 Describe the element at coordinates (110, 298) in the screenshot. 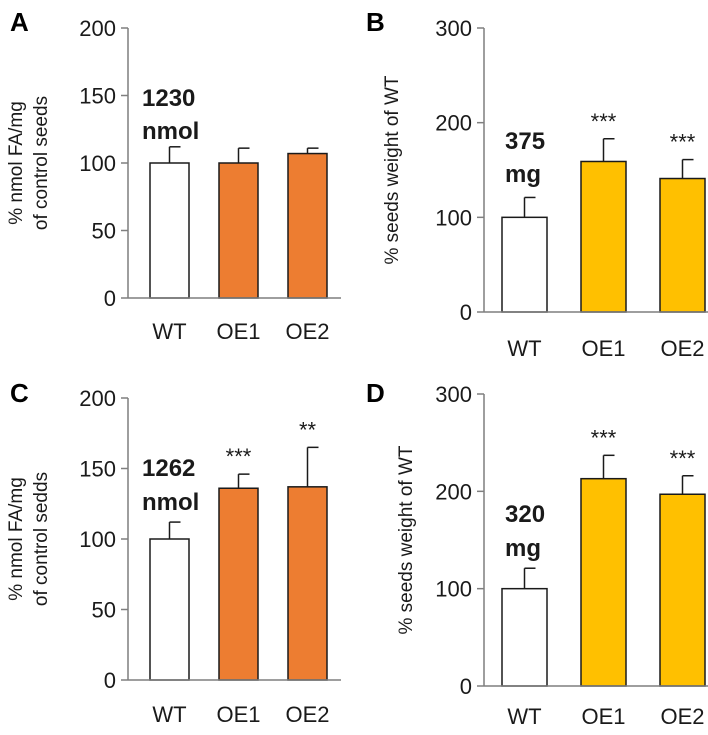

I see `y-tick-label-a-0: 0` at that location.